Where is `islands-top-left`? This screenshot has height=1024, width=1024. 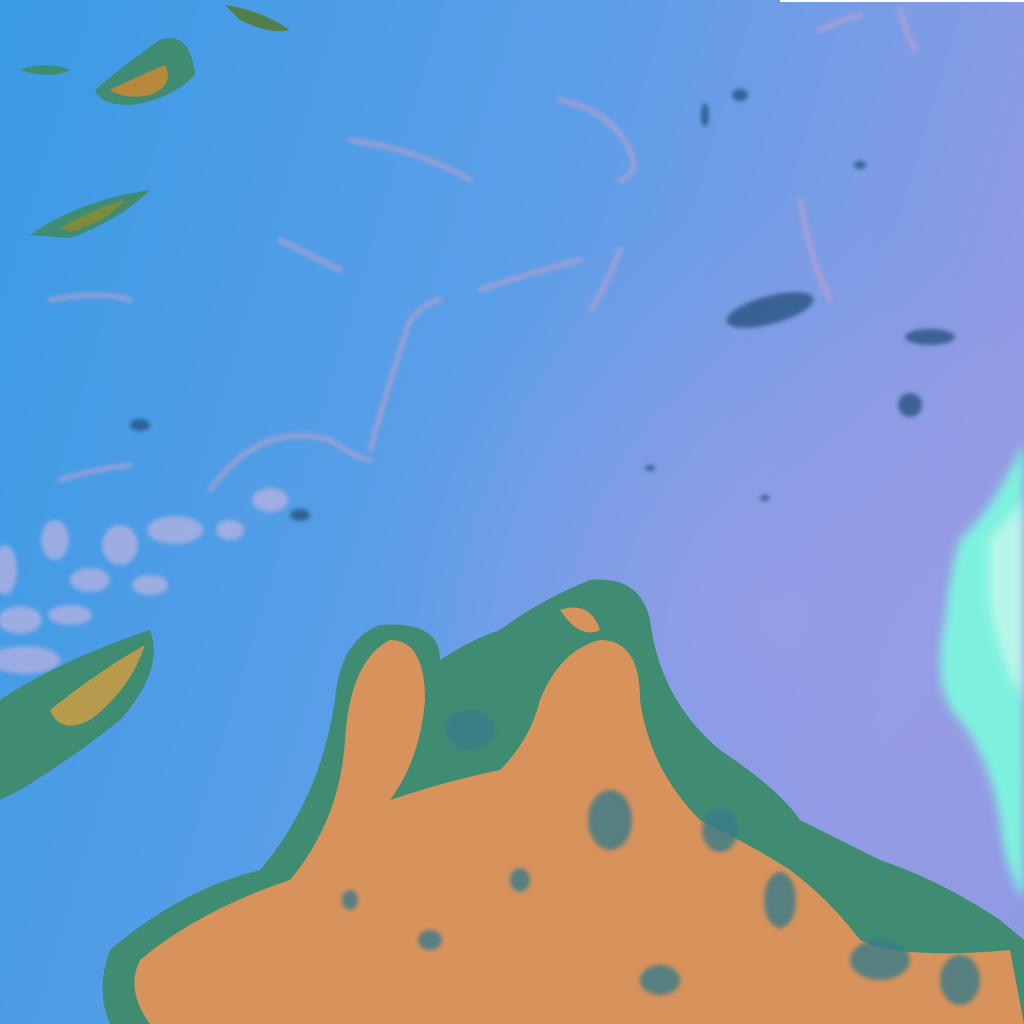
islands-top-left is located at coordinates (155, 121).